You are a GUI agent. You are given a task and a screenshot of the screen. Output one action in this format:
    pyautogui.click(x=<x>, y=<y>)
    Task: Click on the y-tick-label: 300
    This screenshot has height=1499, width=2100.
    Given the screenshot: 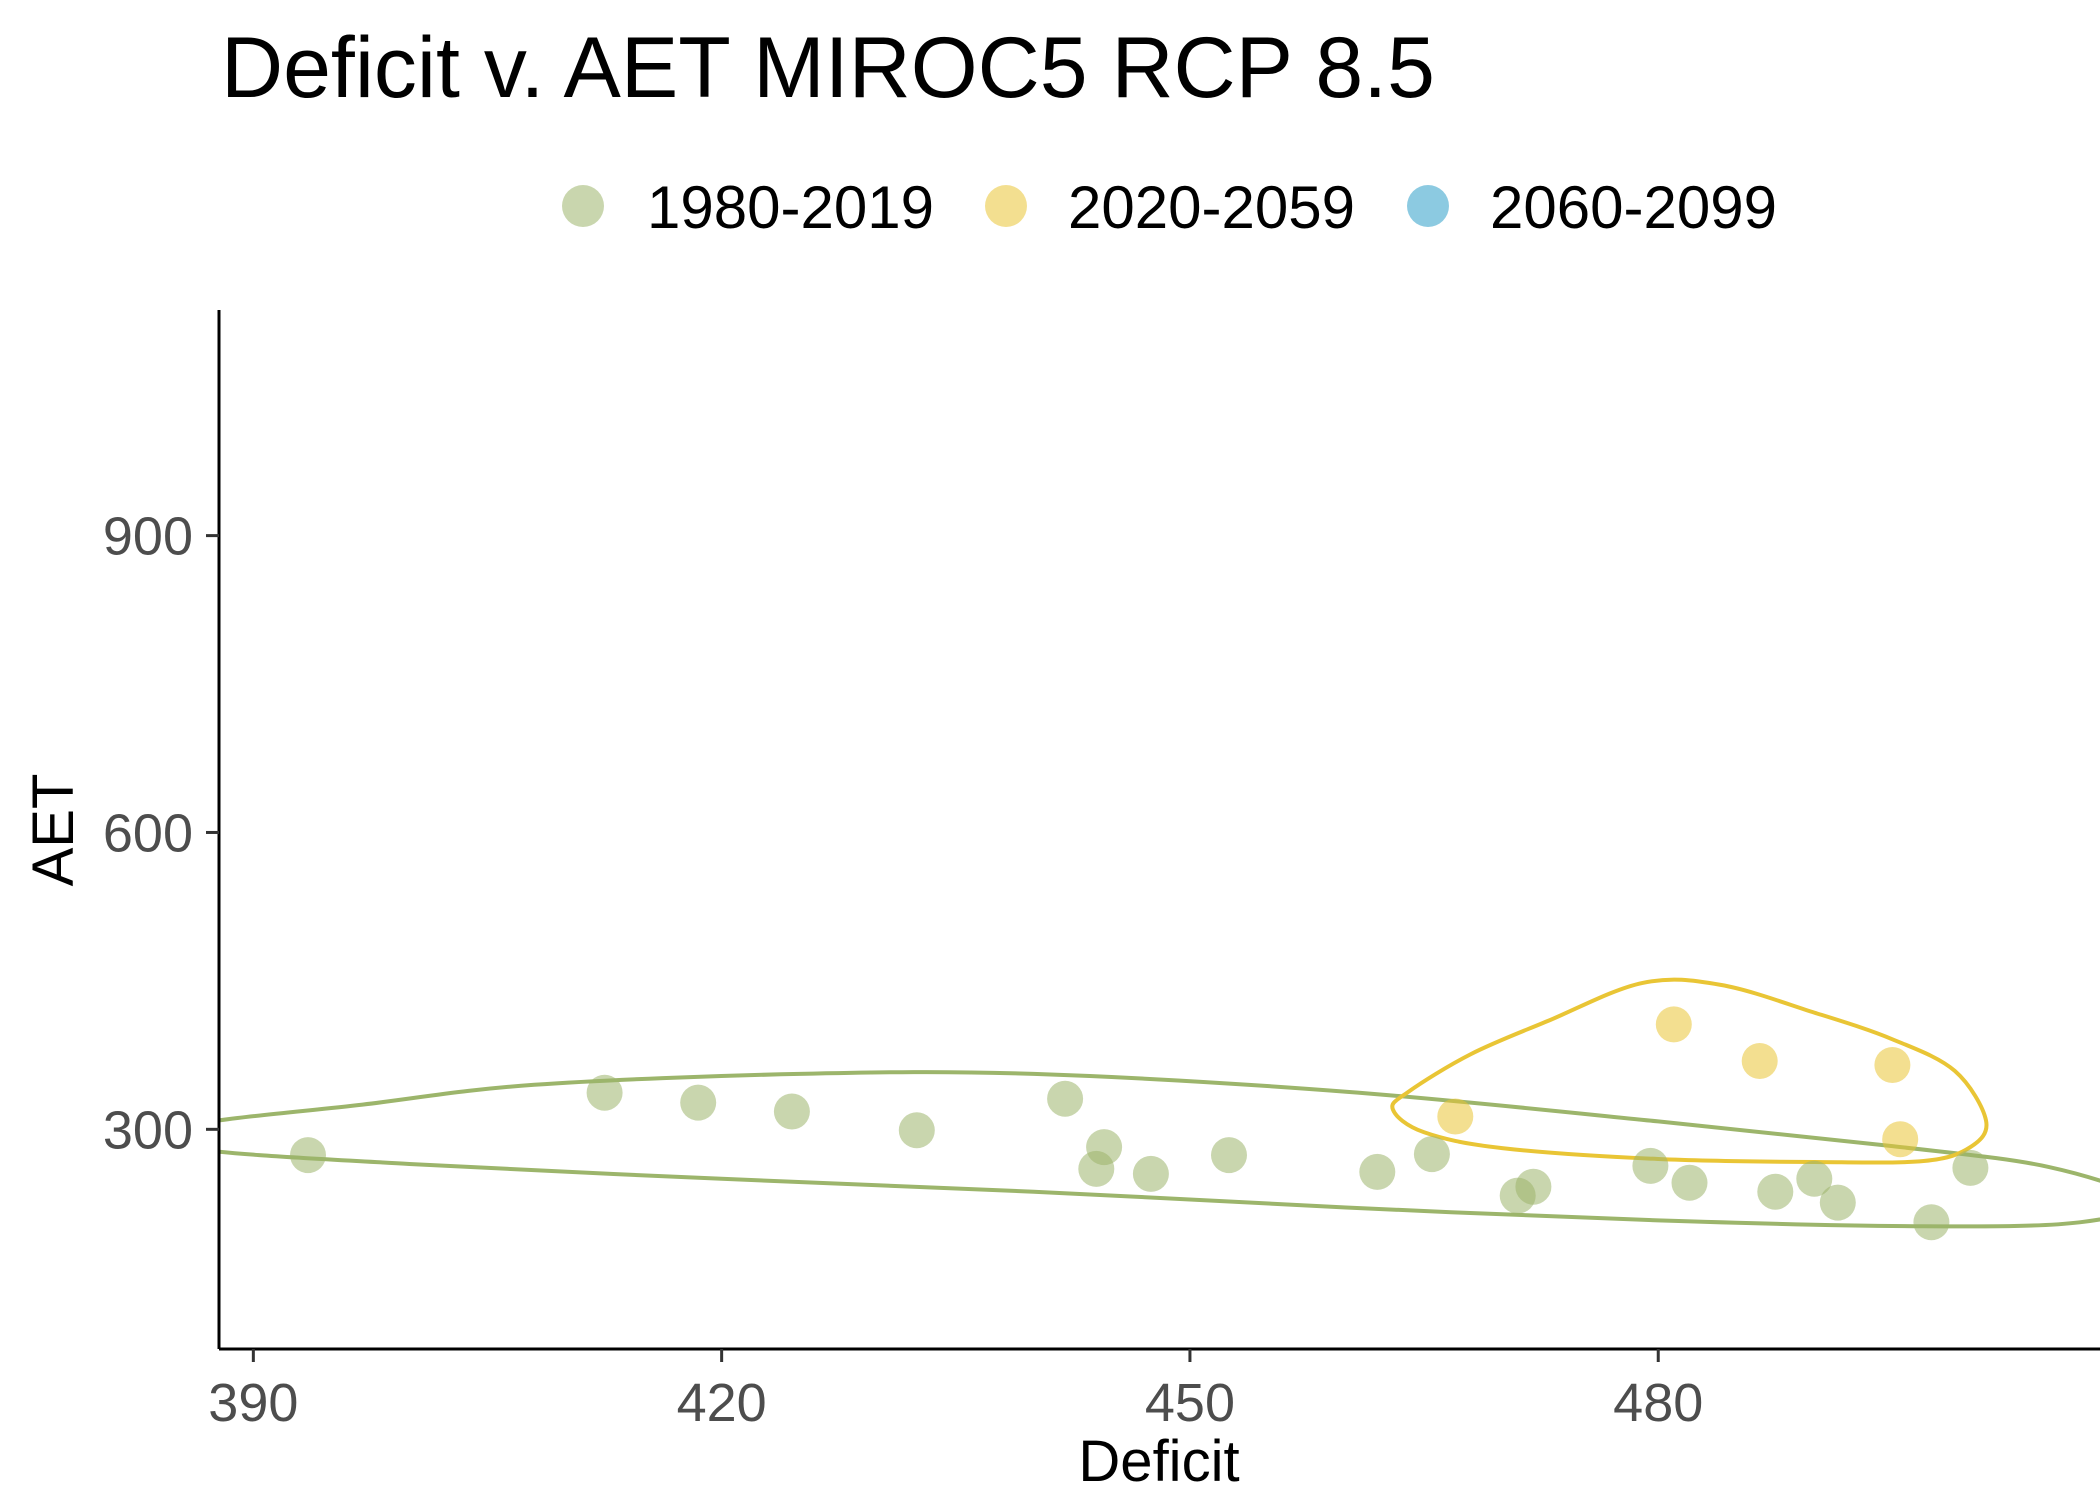 What is the action you would take?
    pyautogui.click(x=148, y=1130)
    